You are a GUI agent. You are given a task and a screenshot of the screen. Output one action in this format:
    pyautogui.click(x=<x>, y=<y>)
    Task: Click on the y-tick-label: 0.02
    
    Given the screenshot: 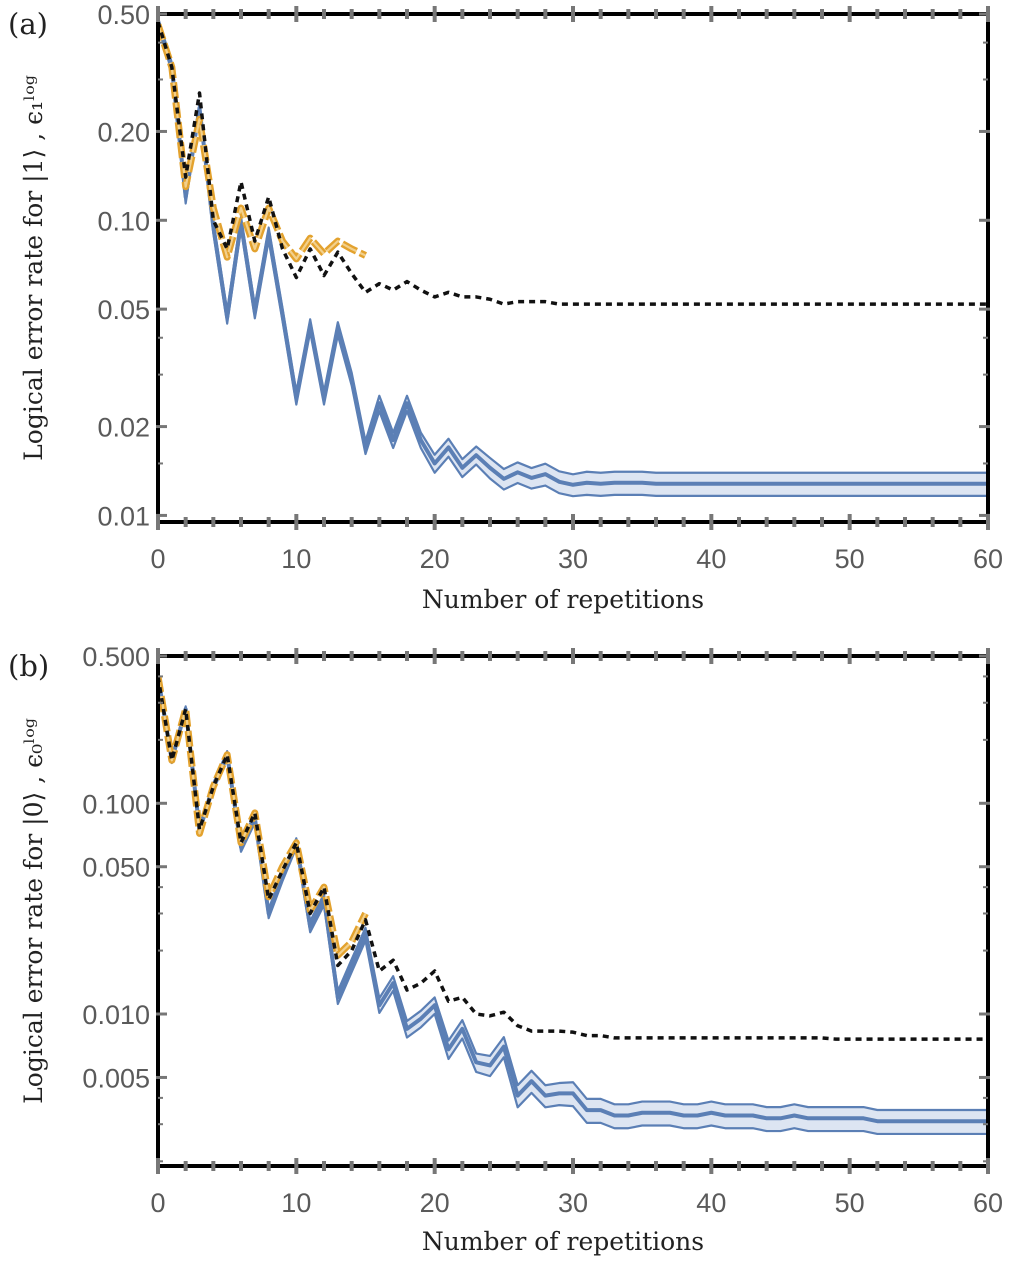 What is the action you would take?
    pyautogui.click(x=123, y=428)
    